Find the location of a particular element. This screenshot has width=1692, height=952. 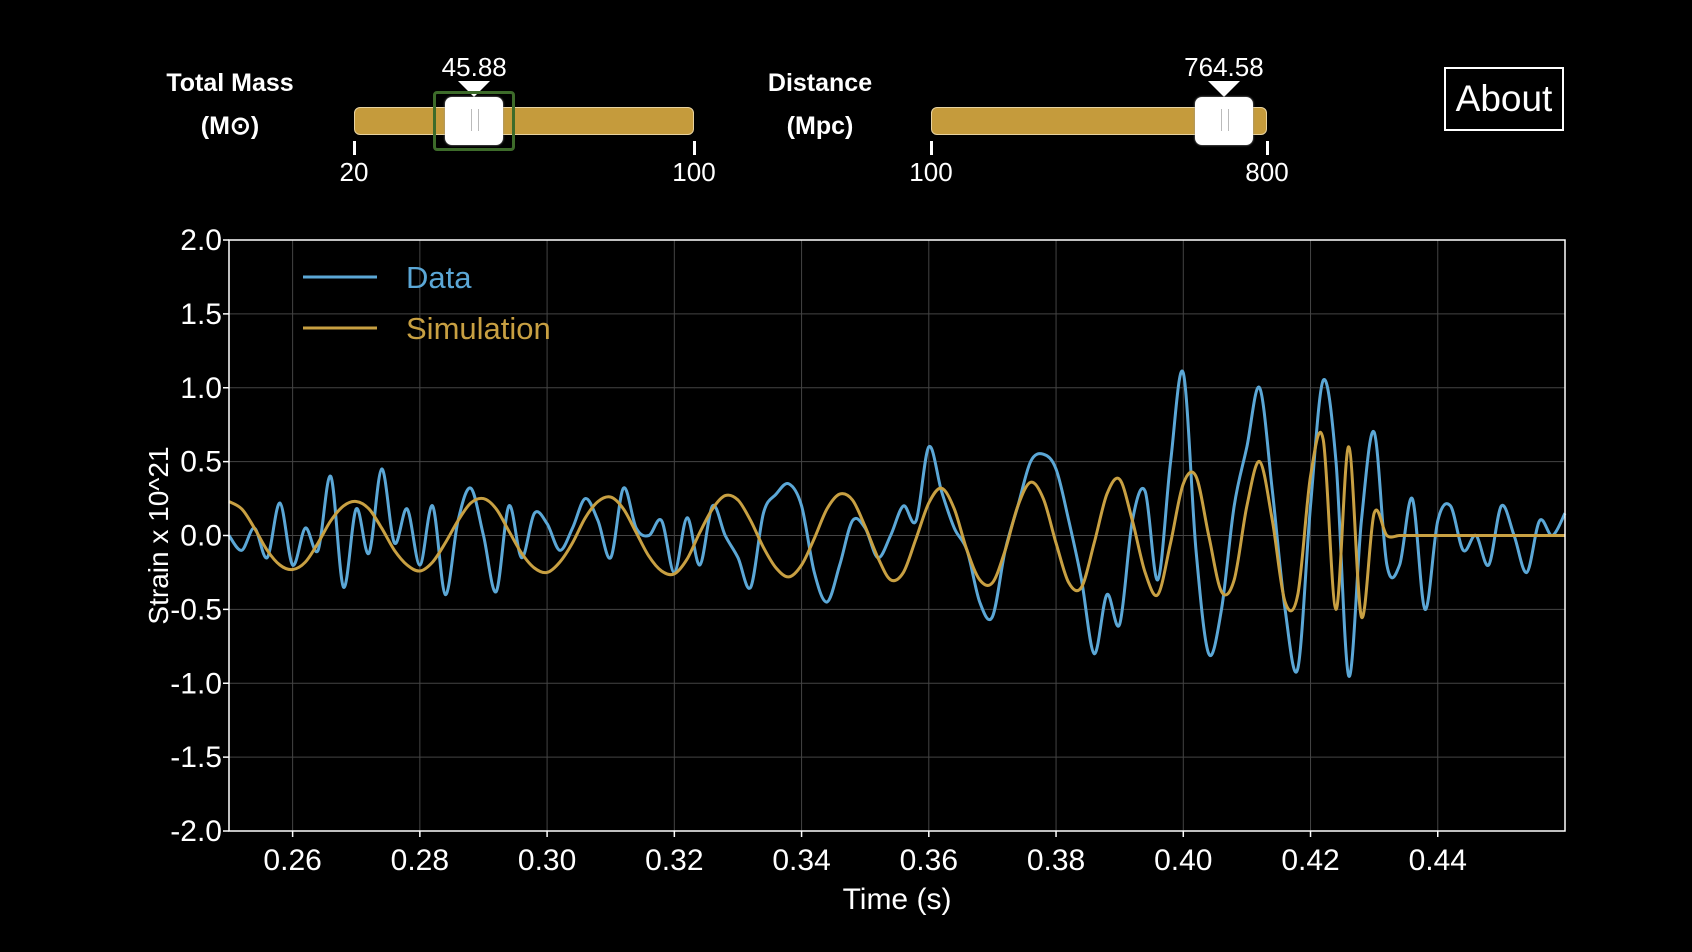

y-tick-label: 1.0 is located at coordinates (201, 388).